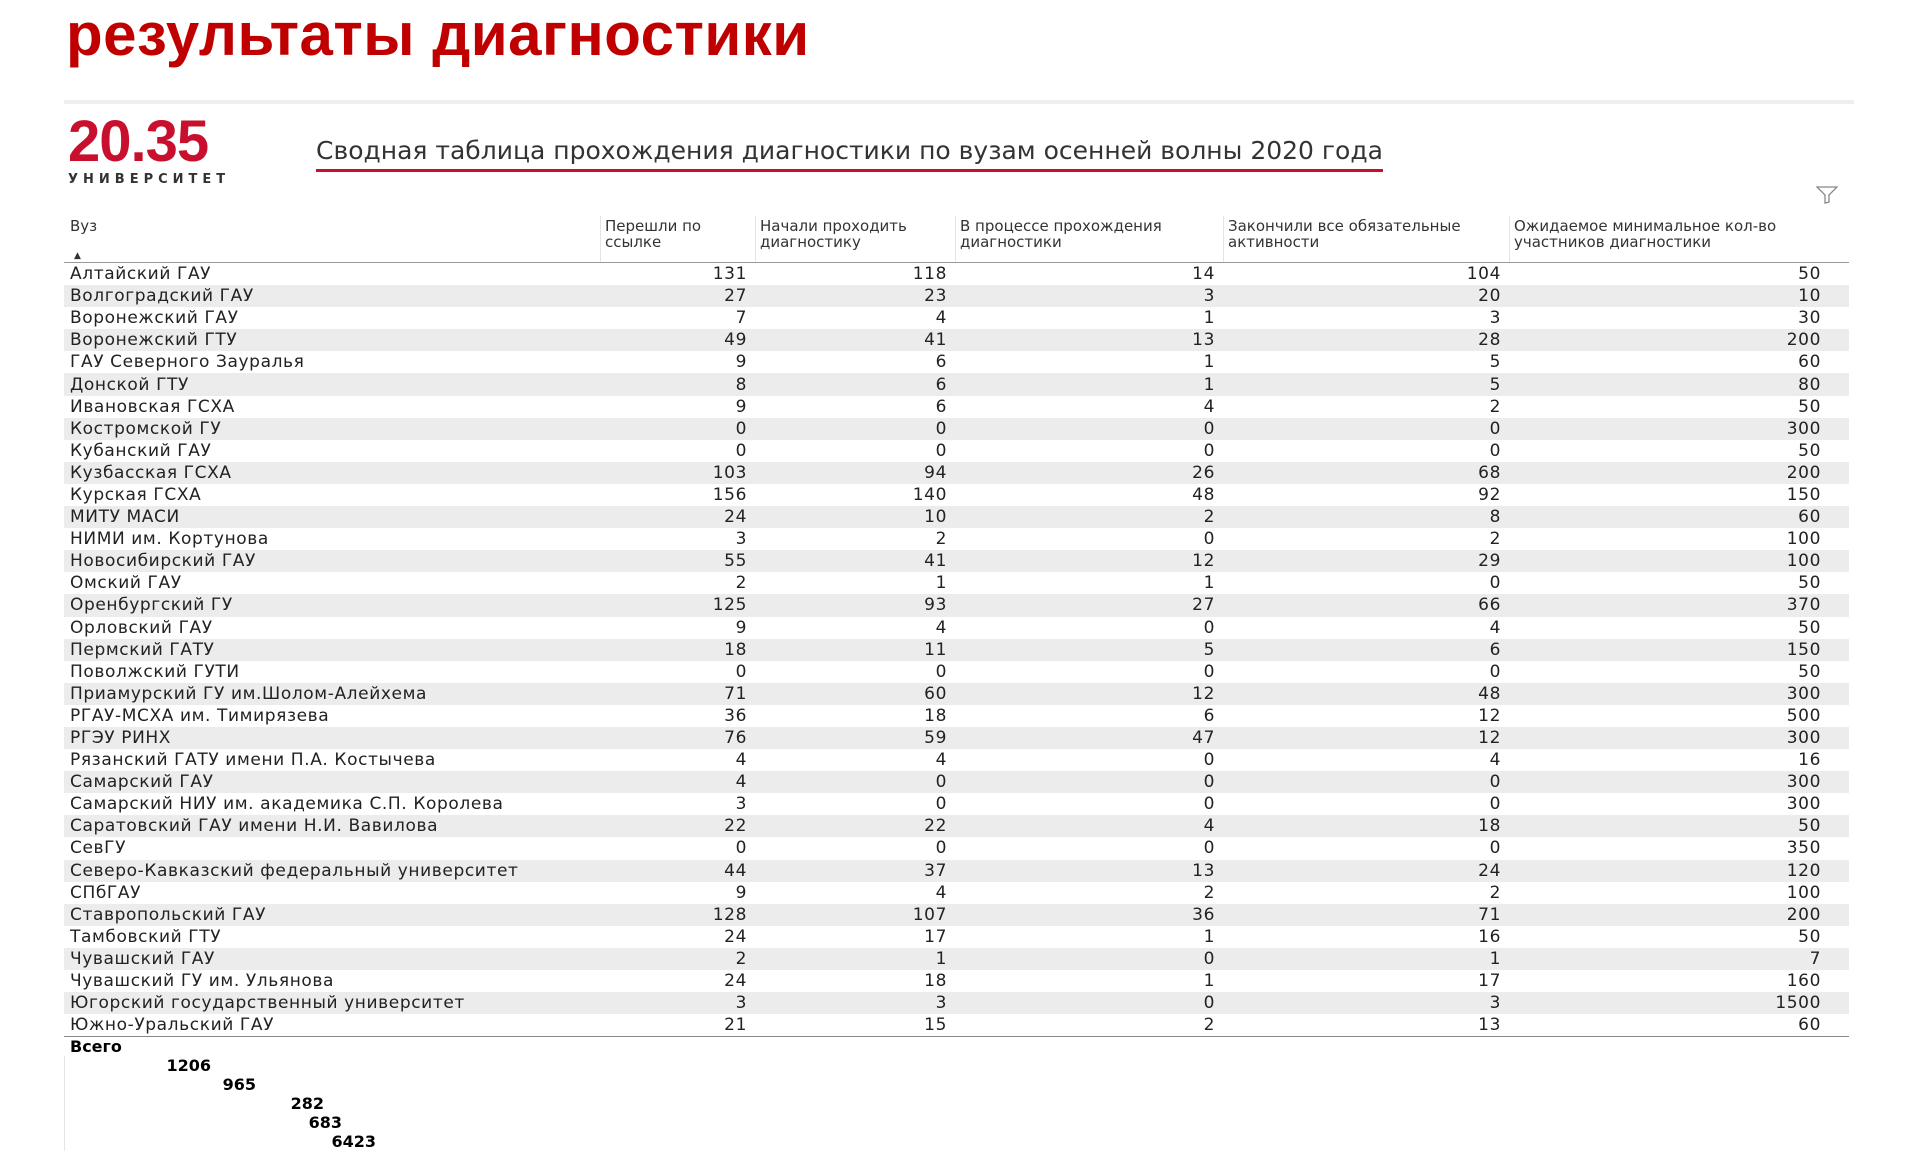  Describe the element at coordinates (677, 239) in the screenshot. I see `column-header-followed-link: Перешли по ссылке` at that location.